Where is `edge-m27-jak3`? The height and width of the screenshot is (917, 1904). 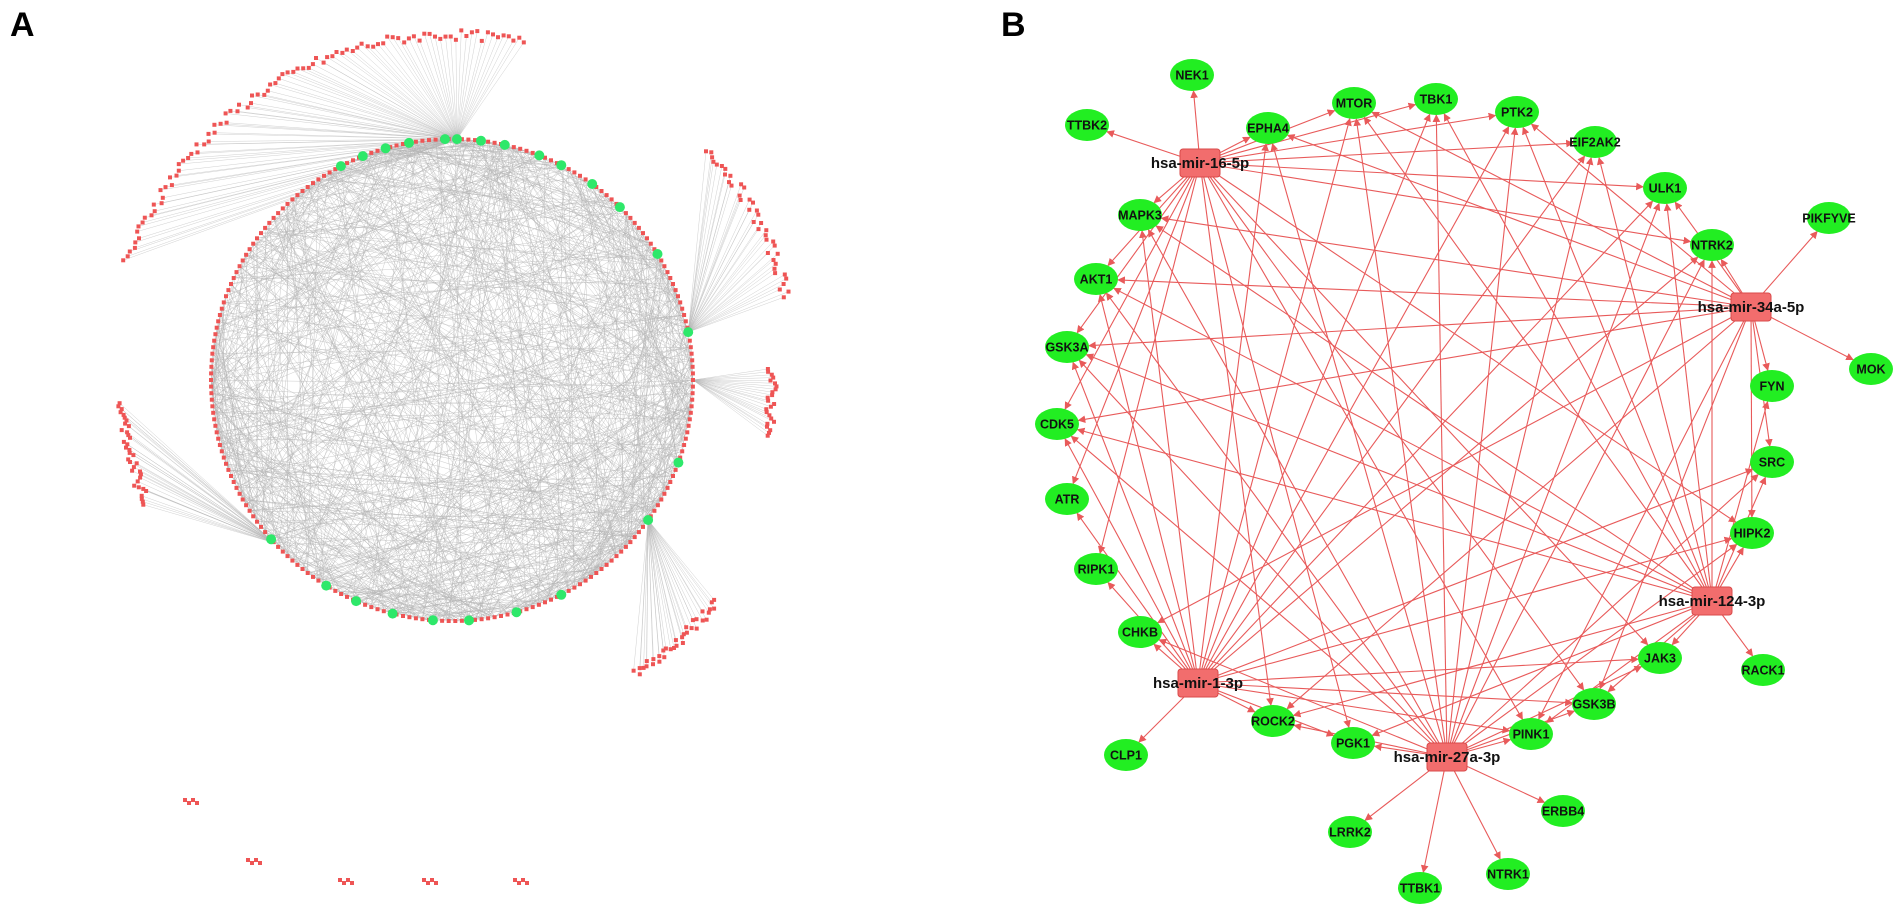
edge-m27-jak3 is located at coordinates (1544, 712).